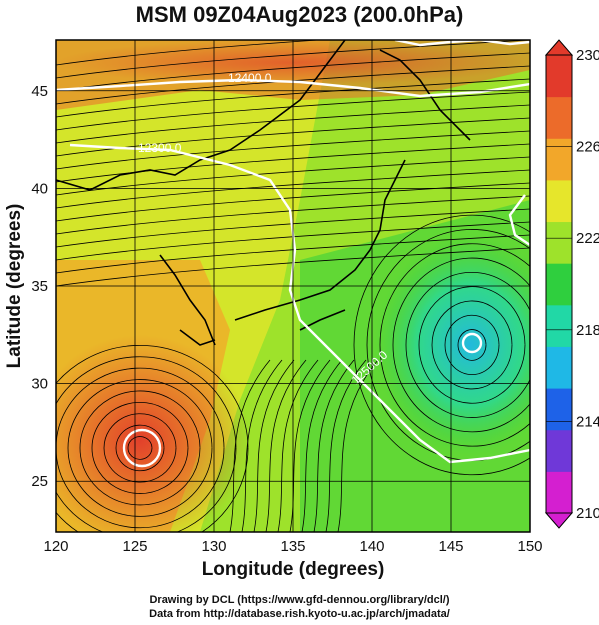 Image resolution: width=599 pixels, height=625 pixels. What do you see at coordinates (559, 47) in the screenshot?
I see `colorbar-extend-max` at bounding box center [559, 47].